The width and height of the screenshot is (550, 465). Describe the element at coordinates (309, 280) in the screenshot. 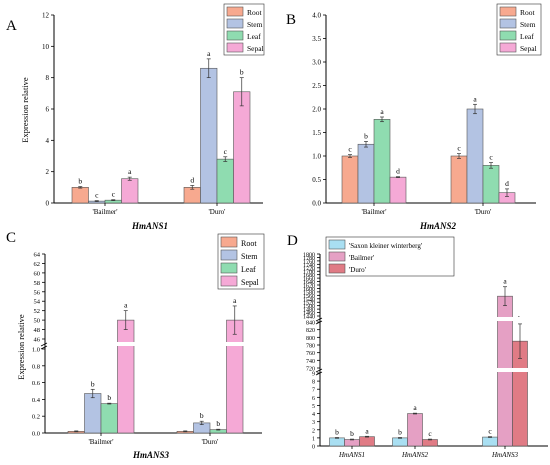

I see `y-tick-label: 1660` at that location.